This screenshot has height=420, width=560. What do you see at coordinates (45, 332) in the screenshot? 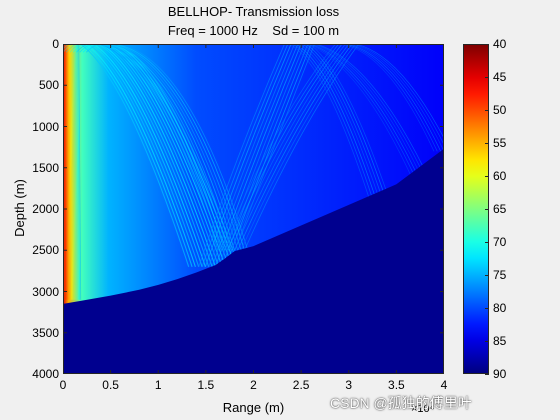
I see `y-tick-label: 3500` at bounding box center [45, 332].